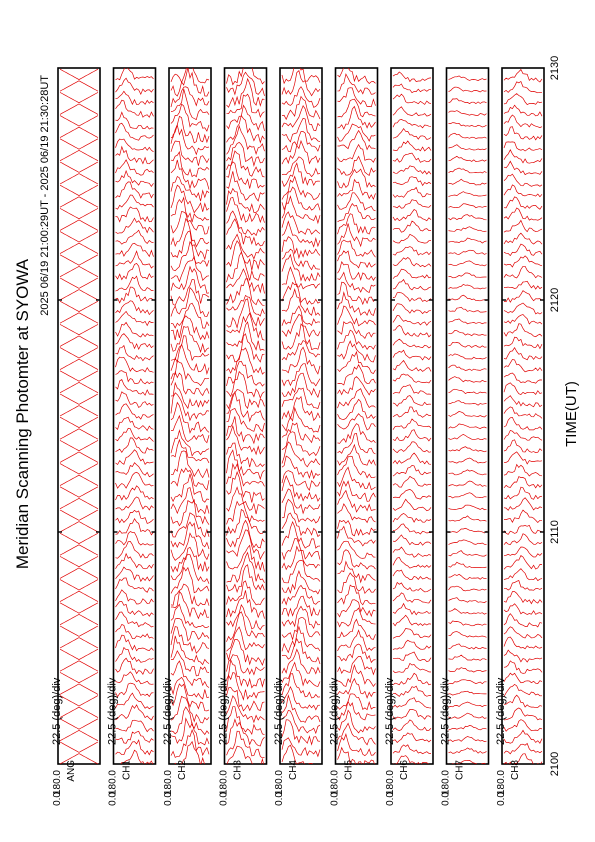 The width and height of the screenshot is (595, 842). I want to click on panel-ch1: 180.0 CH1 0.0 22.5 (deg)/div, so click(132, 436).